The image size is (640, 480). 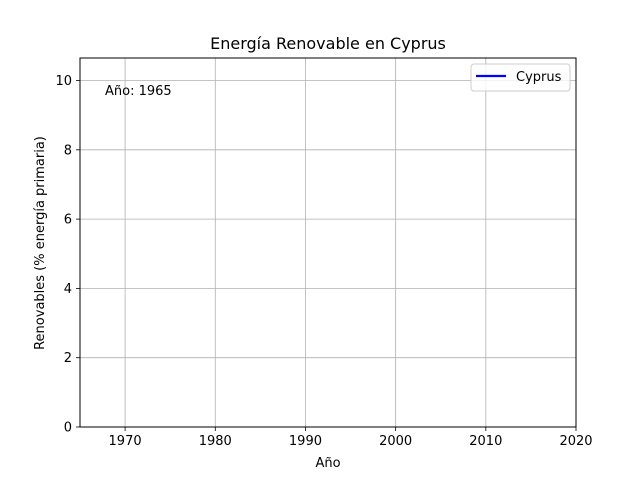 What do you see at coordinates (138, 91) in the screenshot?
I see `year-annotation: Año: 1965` at bounding box center [138, 91].